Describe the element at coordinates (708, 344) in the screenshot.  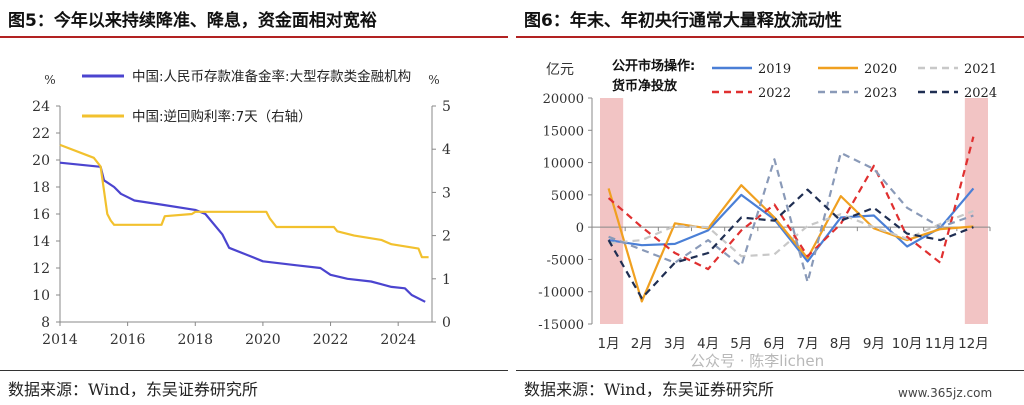
I see `x-tick-label: 4月` at that location.